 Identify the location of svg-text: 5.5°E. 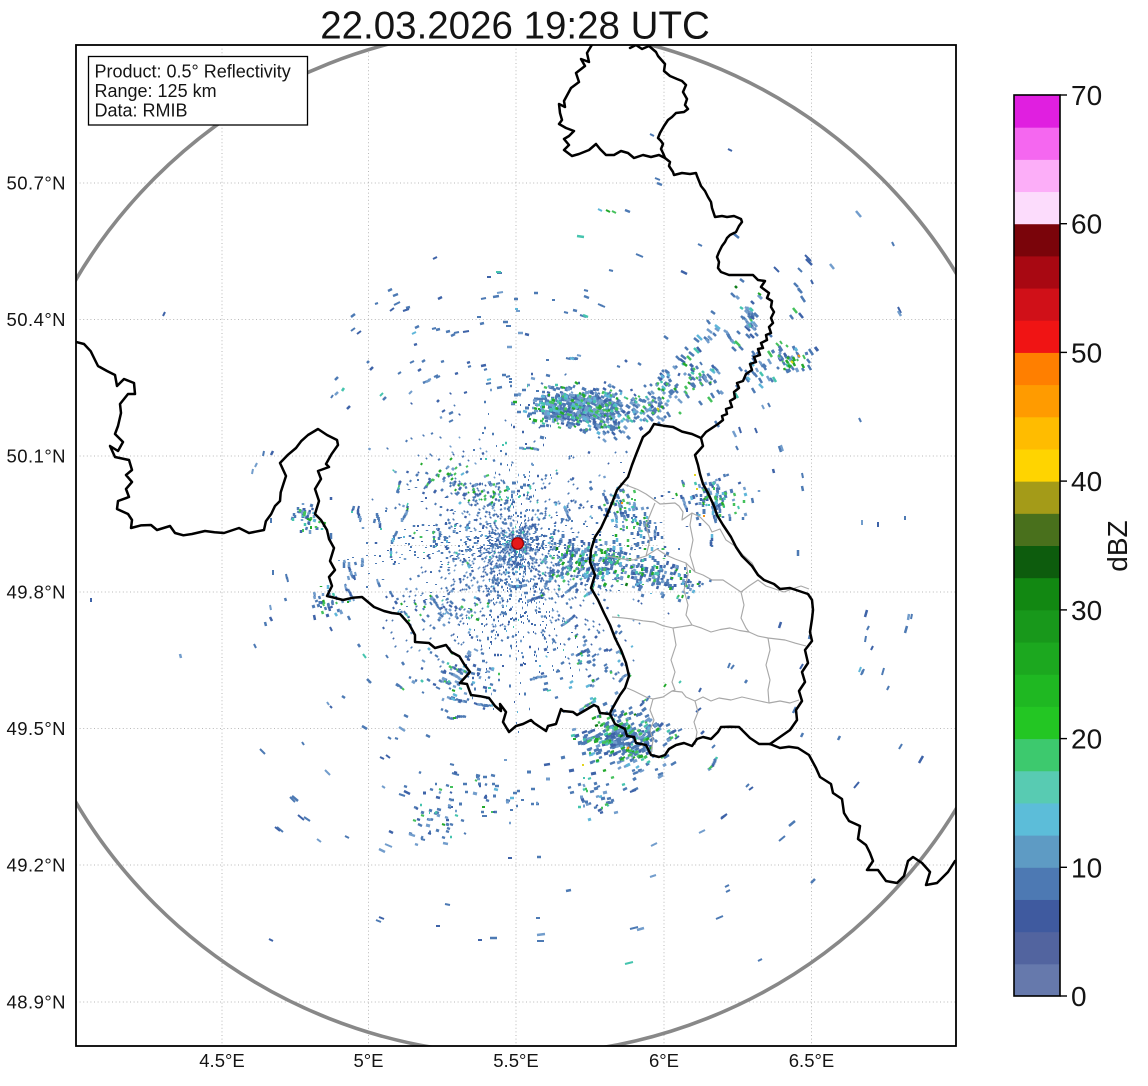
(515, 1060).